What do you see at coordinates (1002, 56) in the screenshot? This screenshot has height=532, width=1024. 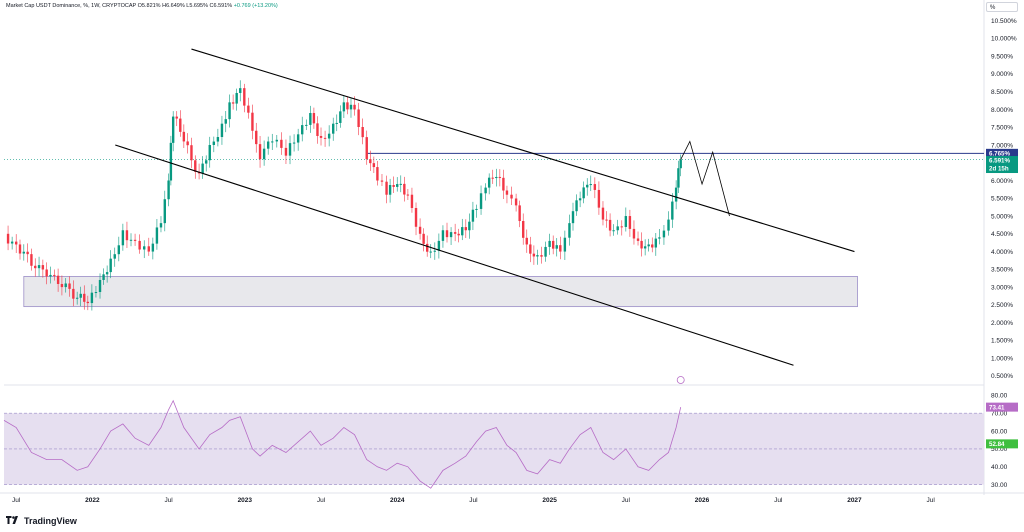 I see `price-axis-label: 9.500%` at bounding box center [1002, 56].